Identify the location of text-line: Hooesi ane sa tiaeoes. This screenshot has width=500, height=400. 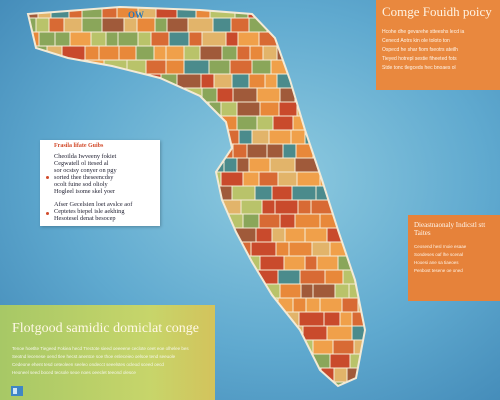
(436, 262).